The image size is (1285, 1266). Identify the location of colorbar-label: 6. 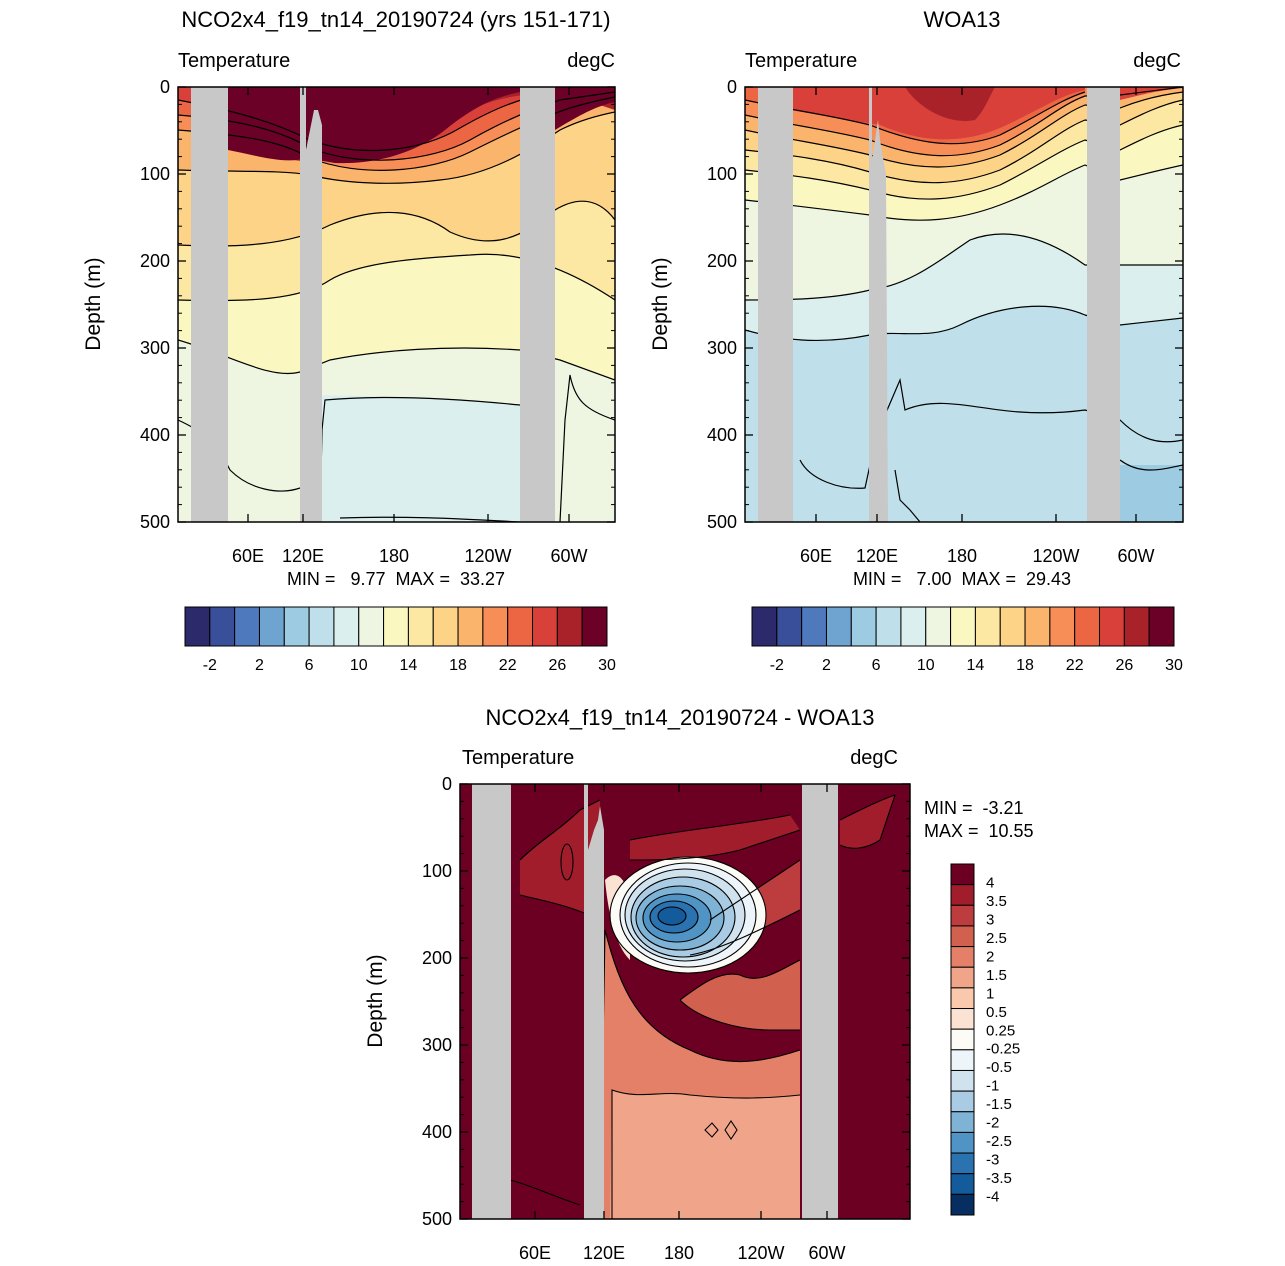
(876, 665).